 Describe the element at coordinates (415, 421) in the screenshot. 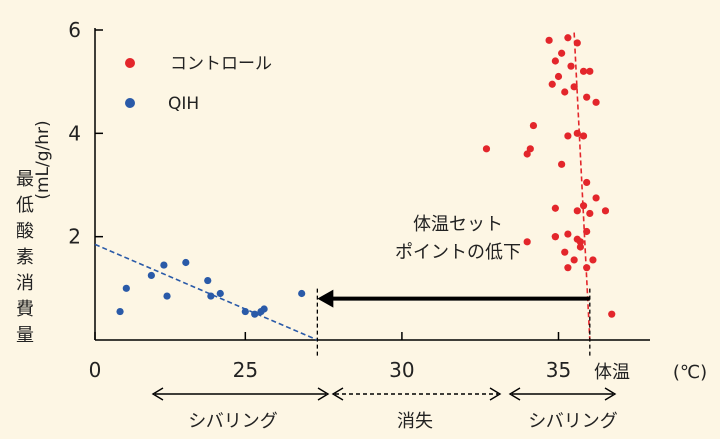

I see `range-label-loss: 消失` at that location.